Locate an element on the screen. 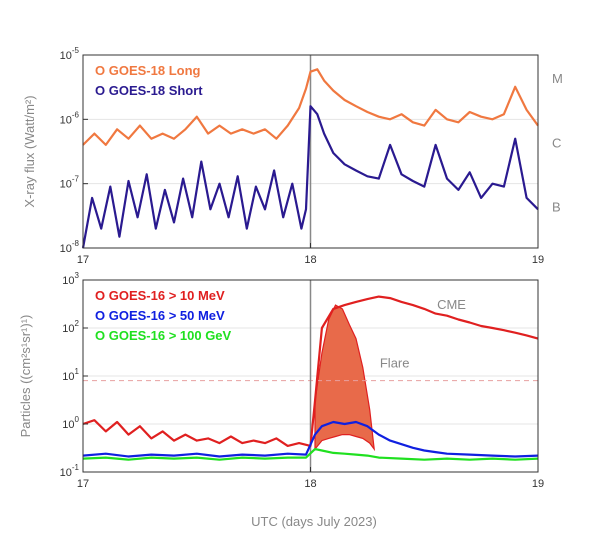  y-tick-label: 10⁻⁵ is located at coordinates (70, 54).